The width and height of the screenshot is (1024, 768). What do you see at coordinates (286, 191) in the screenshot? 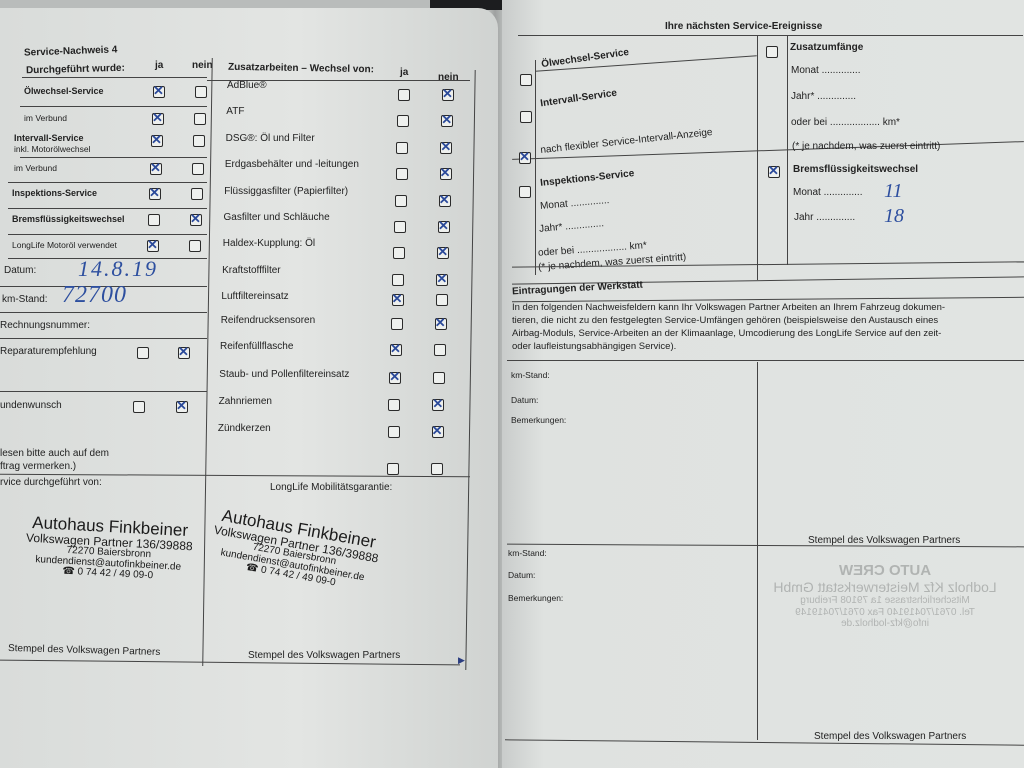
I see `extra-work-label: Flüssiggasfilter (Papierfilter)` at bounding box center [286, 191].